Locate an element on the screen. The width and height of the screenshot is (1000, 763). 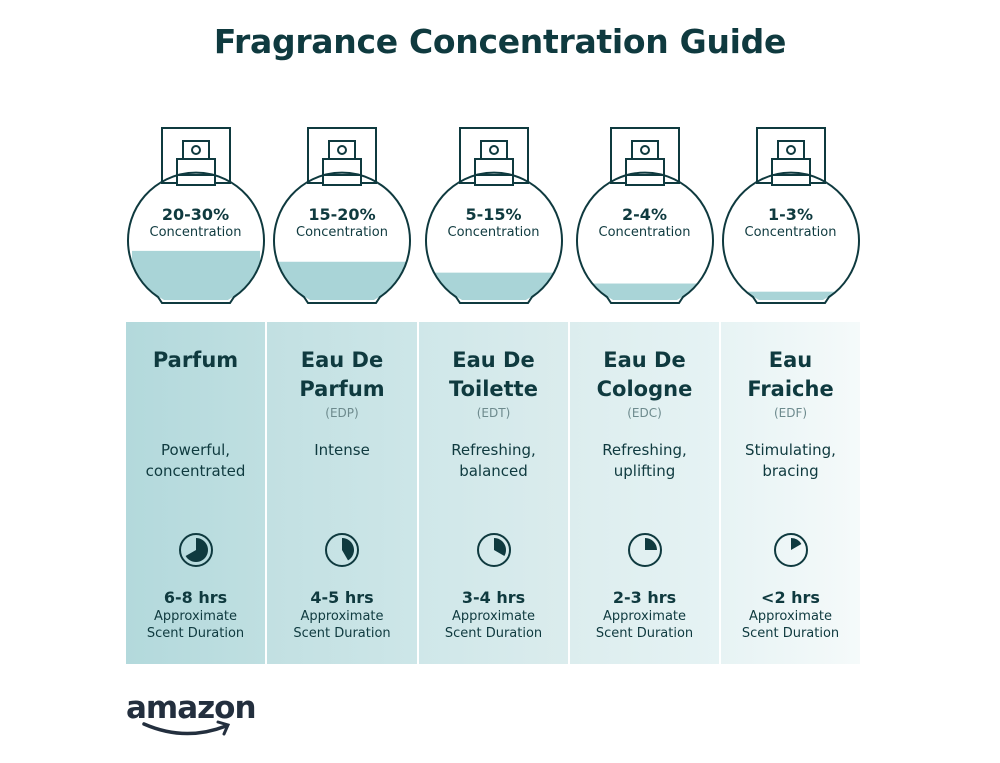
name-line-2: Cologne is located at coordinates (644, 389).